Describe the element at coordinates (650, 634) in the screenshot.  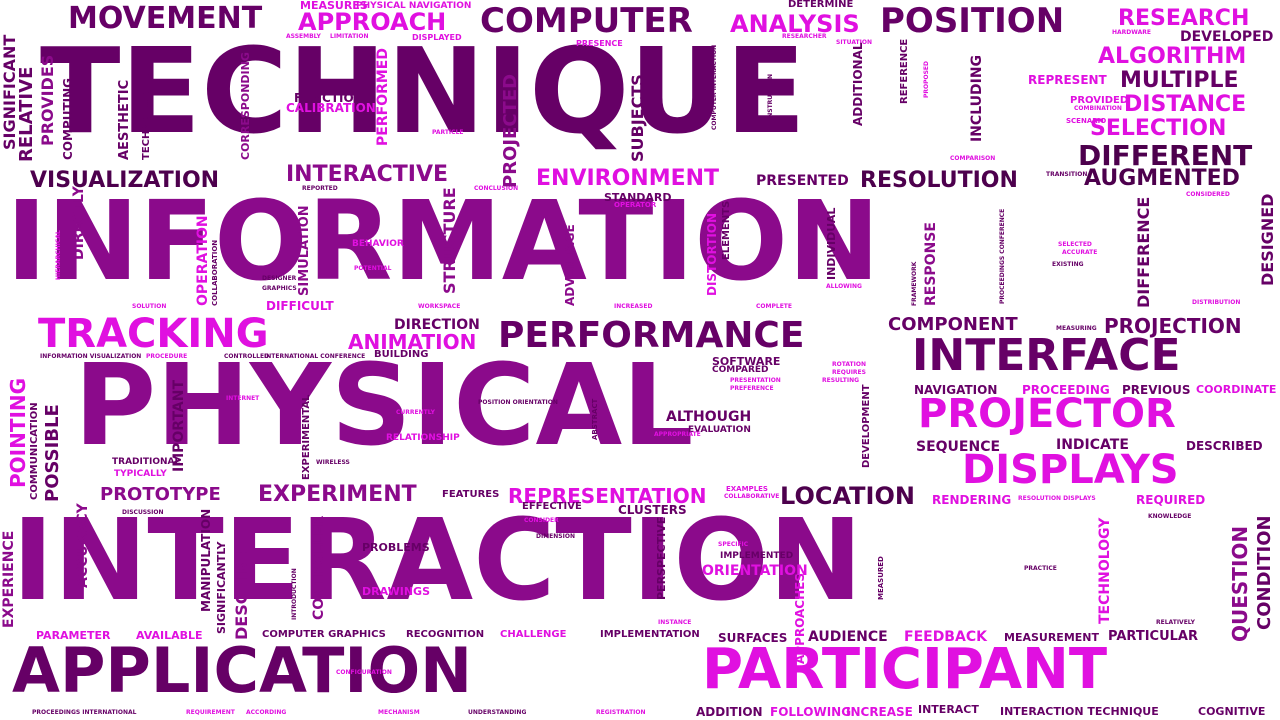
I see `word-implementation: IMPLEMENTATION` at that location.